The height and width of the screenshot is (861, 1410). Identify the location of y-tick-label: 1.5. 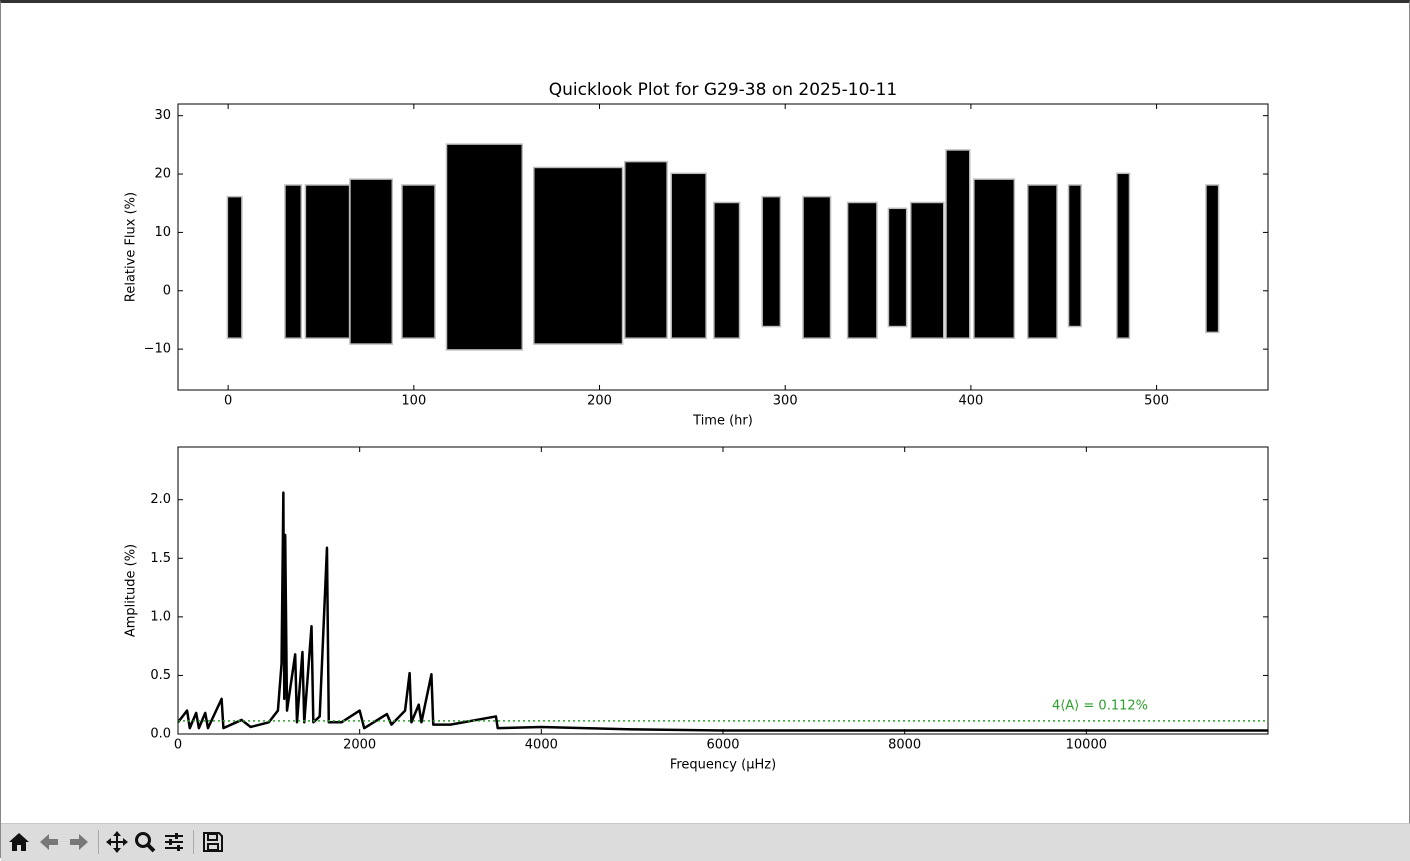
(160, 558).